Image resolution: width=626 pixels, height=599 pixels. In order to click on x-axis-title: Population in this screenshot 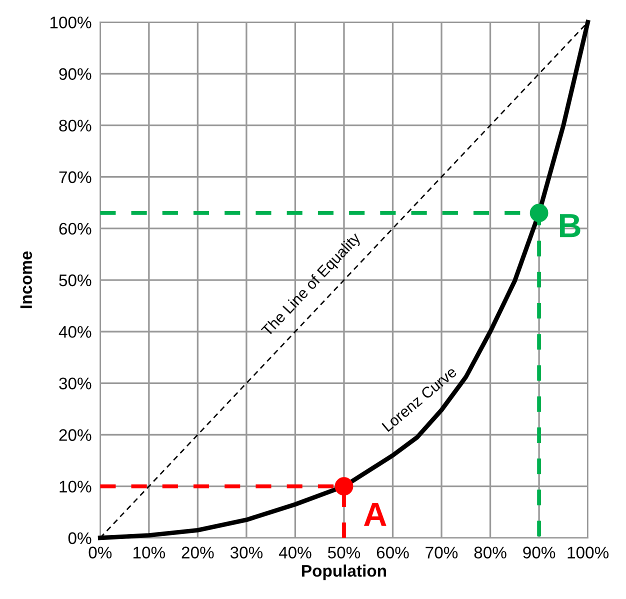, I will do `click(344, 572)`.